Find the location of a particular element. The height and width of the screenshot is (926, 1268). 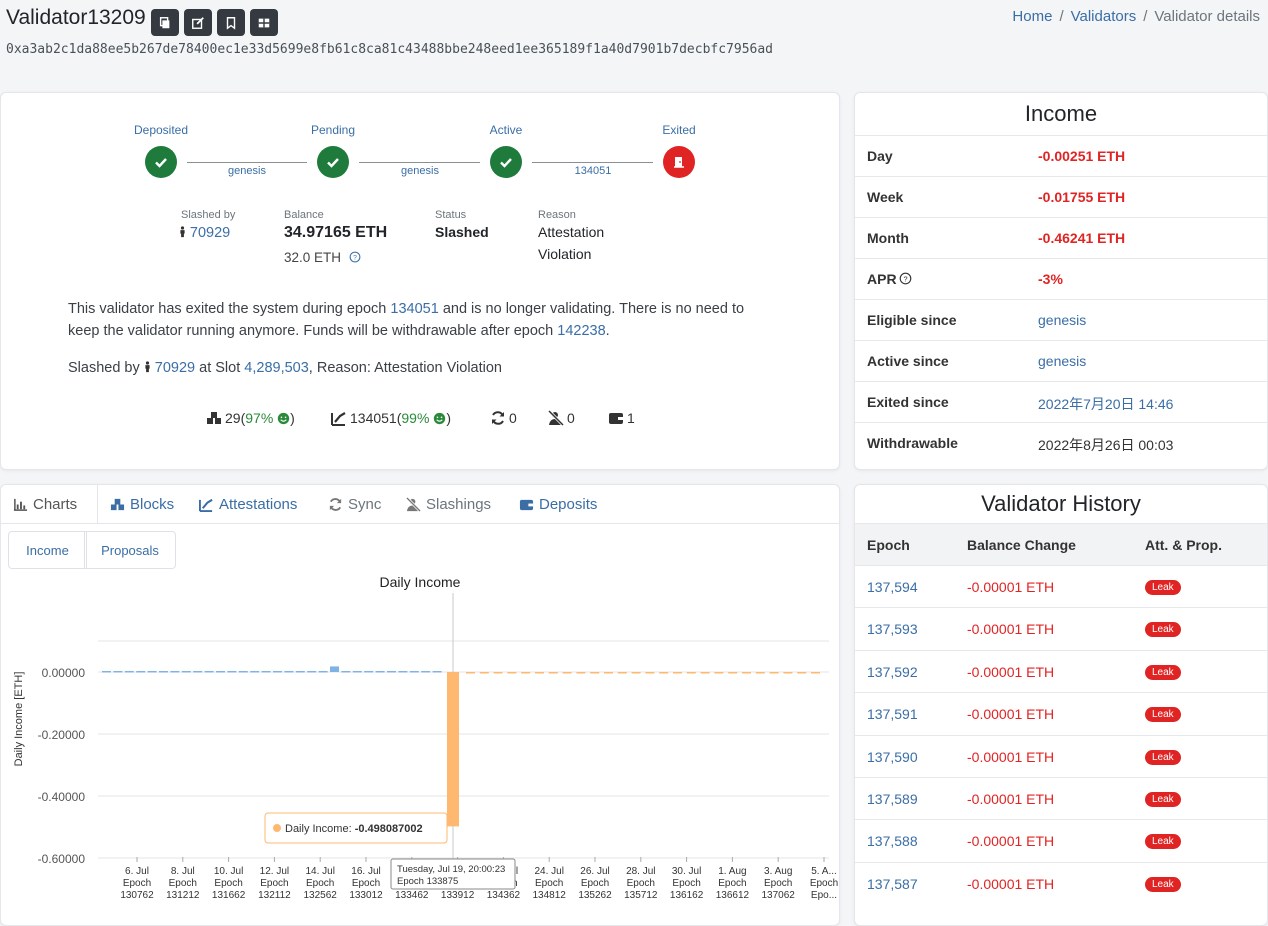

copy-icon is located at coordinates (164, 22).